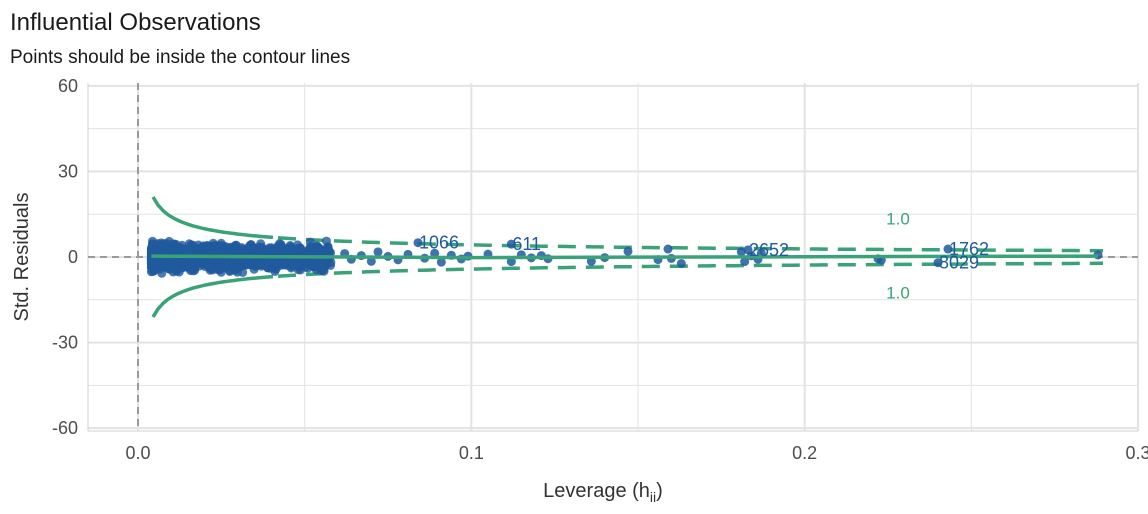 The width and height of the screenshot is (1148, 514). I want to click on x-tick-label: 0.0, so click(137, 453).